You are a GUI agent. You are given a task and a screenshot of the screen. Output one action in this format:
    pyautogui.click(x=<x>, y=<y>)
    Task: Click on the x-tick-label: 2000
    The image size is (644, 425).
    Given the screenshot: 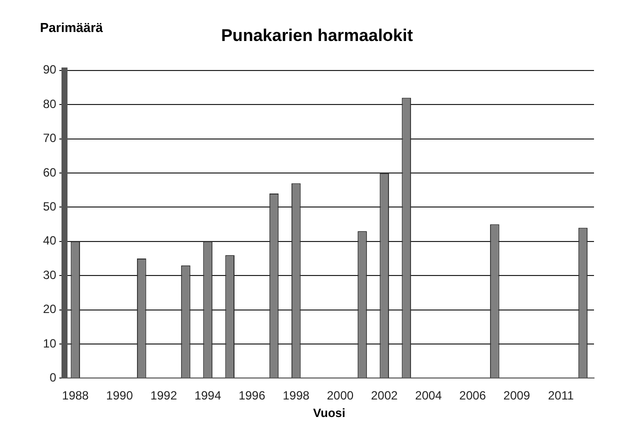 What is the action you would take?
    pyautogui.click(x=340, y=395)
    